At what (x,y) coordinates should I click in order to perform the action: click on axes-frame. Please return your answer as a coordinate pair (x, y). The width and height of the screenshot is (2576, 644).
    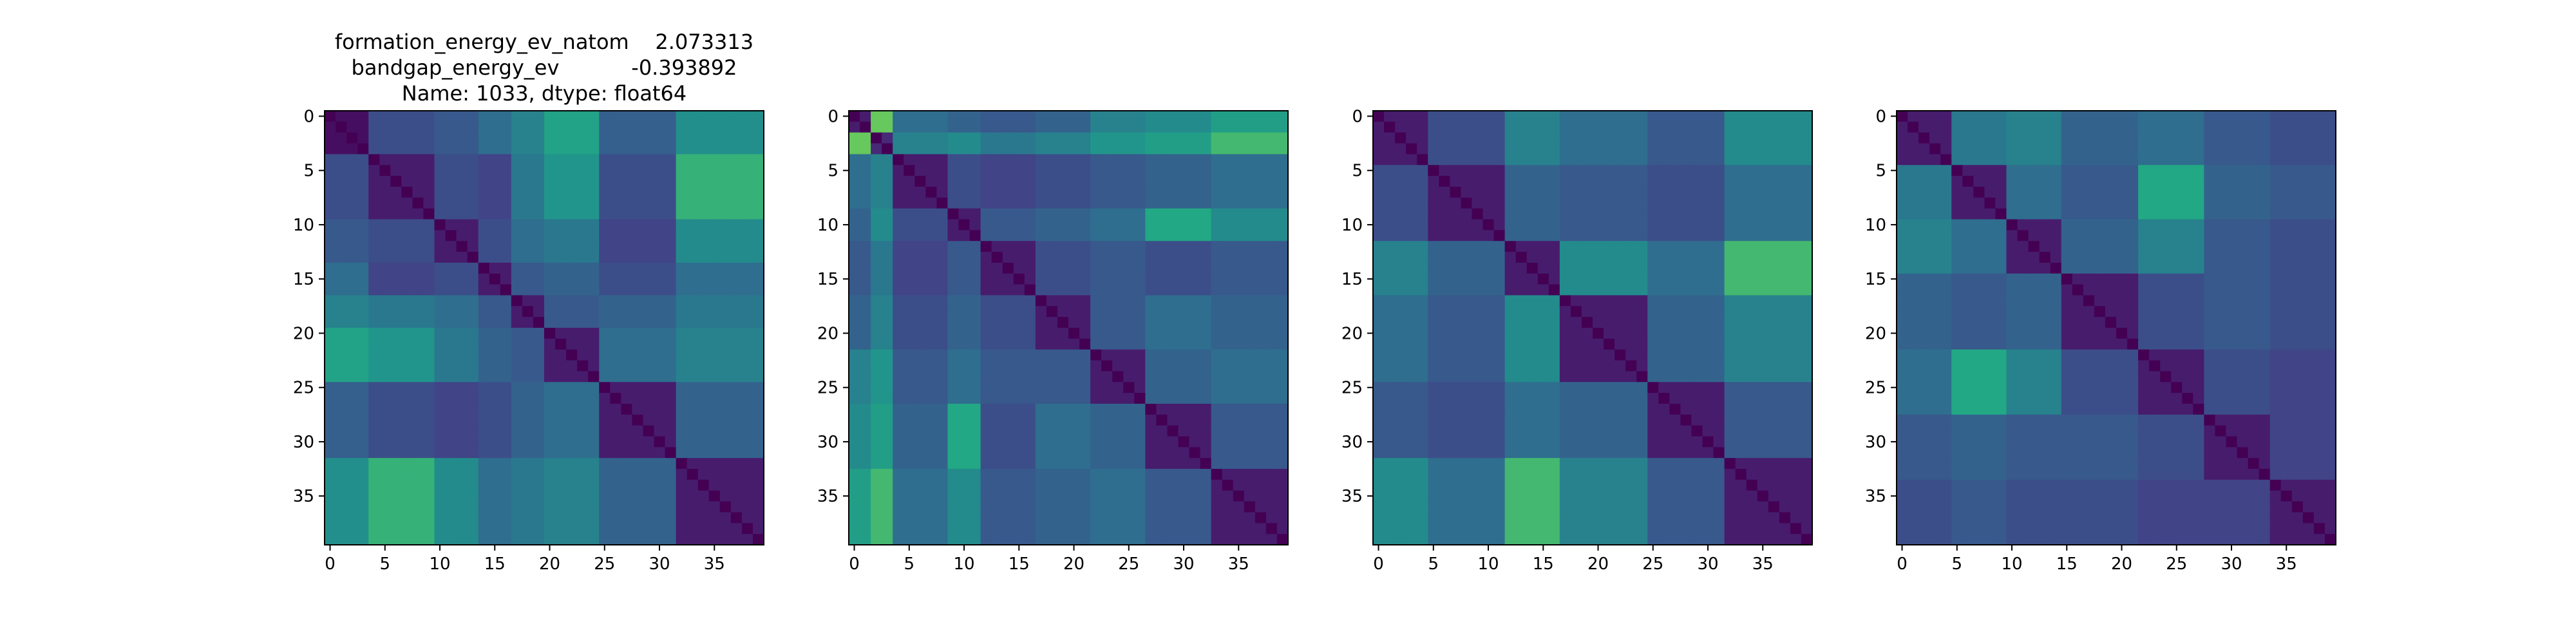
    Looking at the image, I should click on (544, 327).